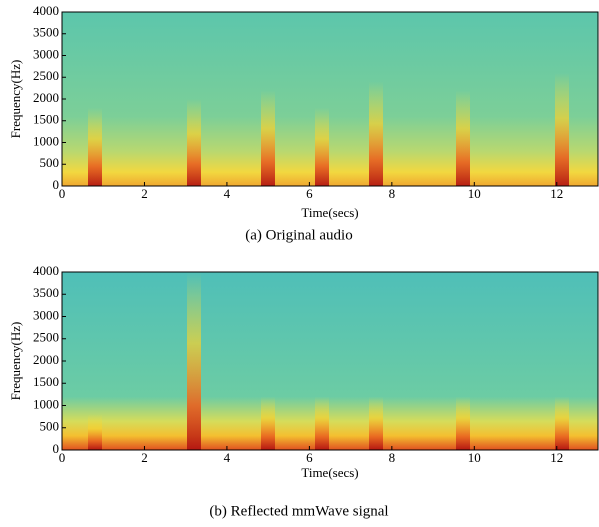  Describe the element at coordinates (298, 235) in the screenshot. I see `caption: (a) Original audio` at that location.